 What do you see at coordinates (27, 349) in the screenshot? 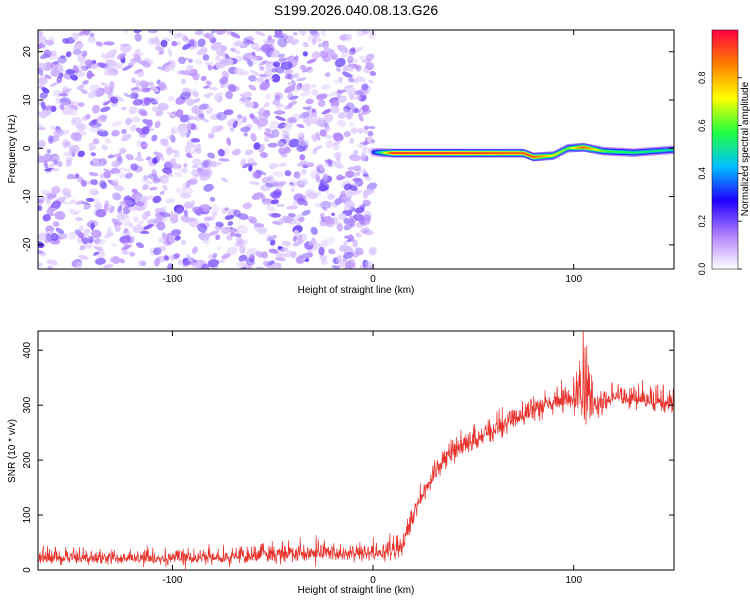
I see `snr-y-tick-label-4: 400` at bounding box center [27, 349].